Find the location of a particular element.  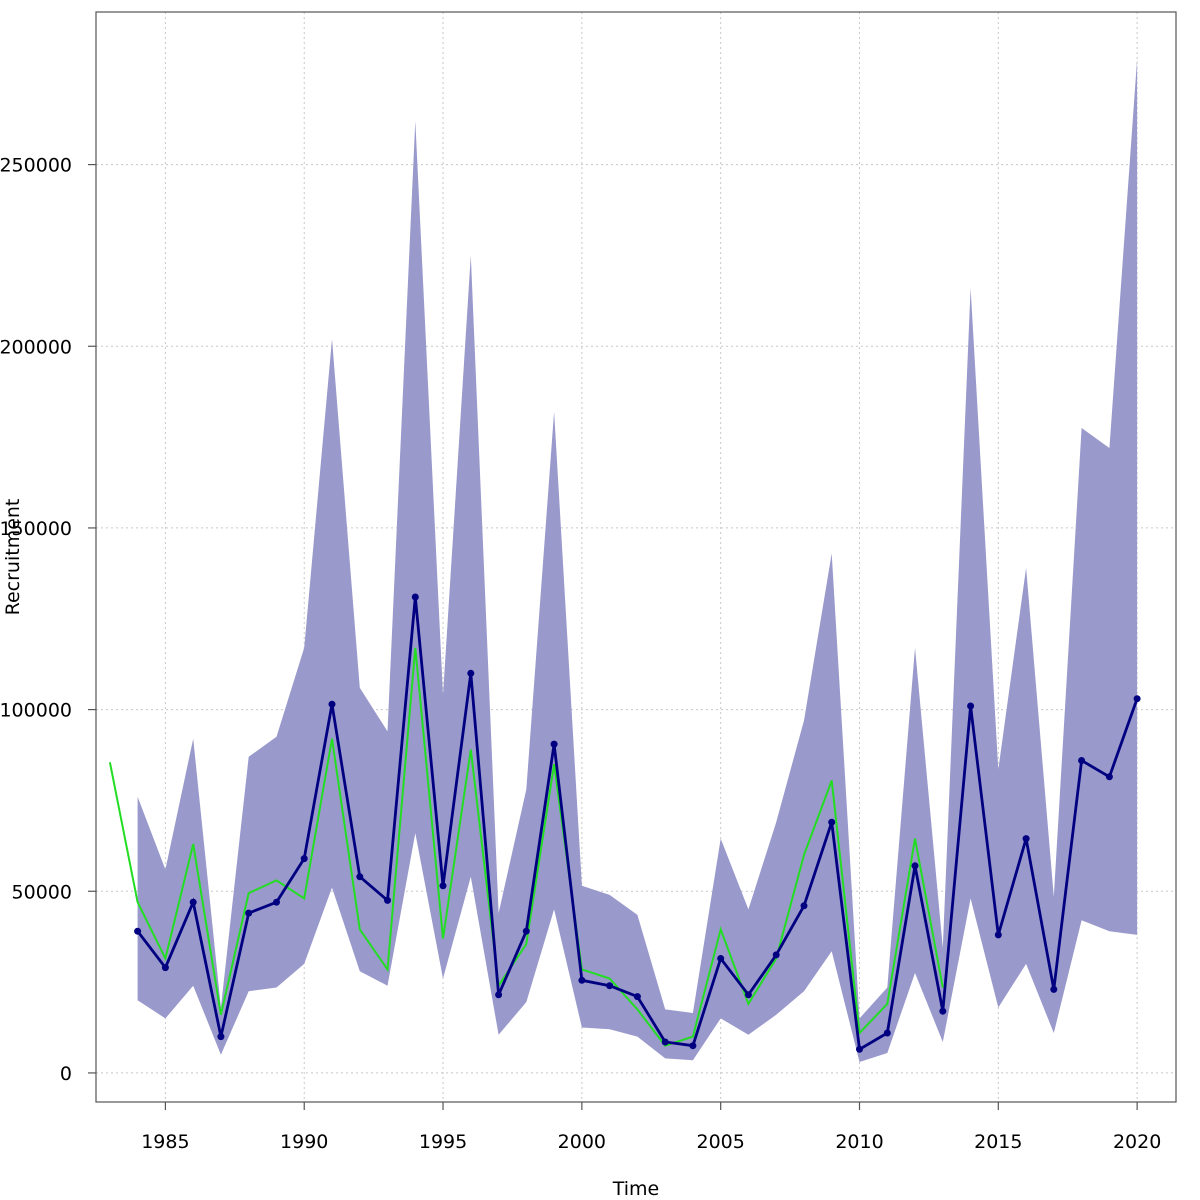

x-tick-label: 1995 is located at coordinates (443, 1142).